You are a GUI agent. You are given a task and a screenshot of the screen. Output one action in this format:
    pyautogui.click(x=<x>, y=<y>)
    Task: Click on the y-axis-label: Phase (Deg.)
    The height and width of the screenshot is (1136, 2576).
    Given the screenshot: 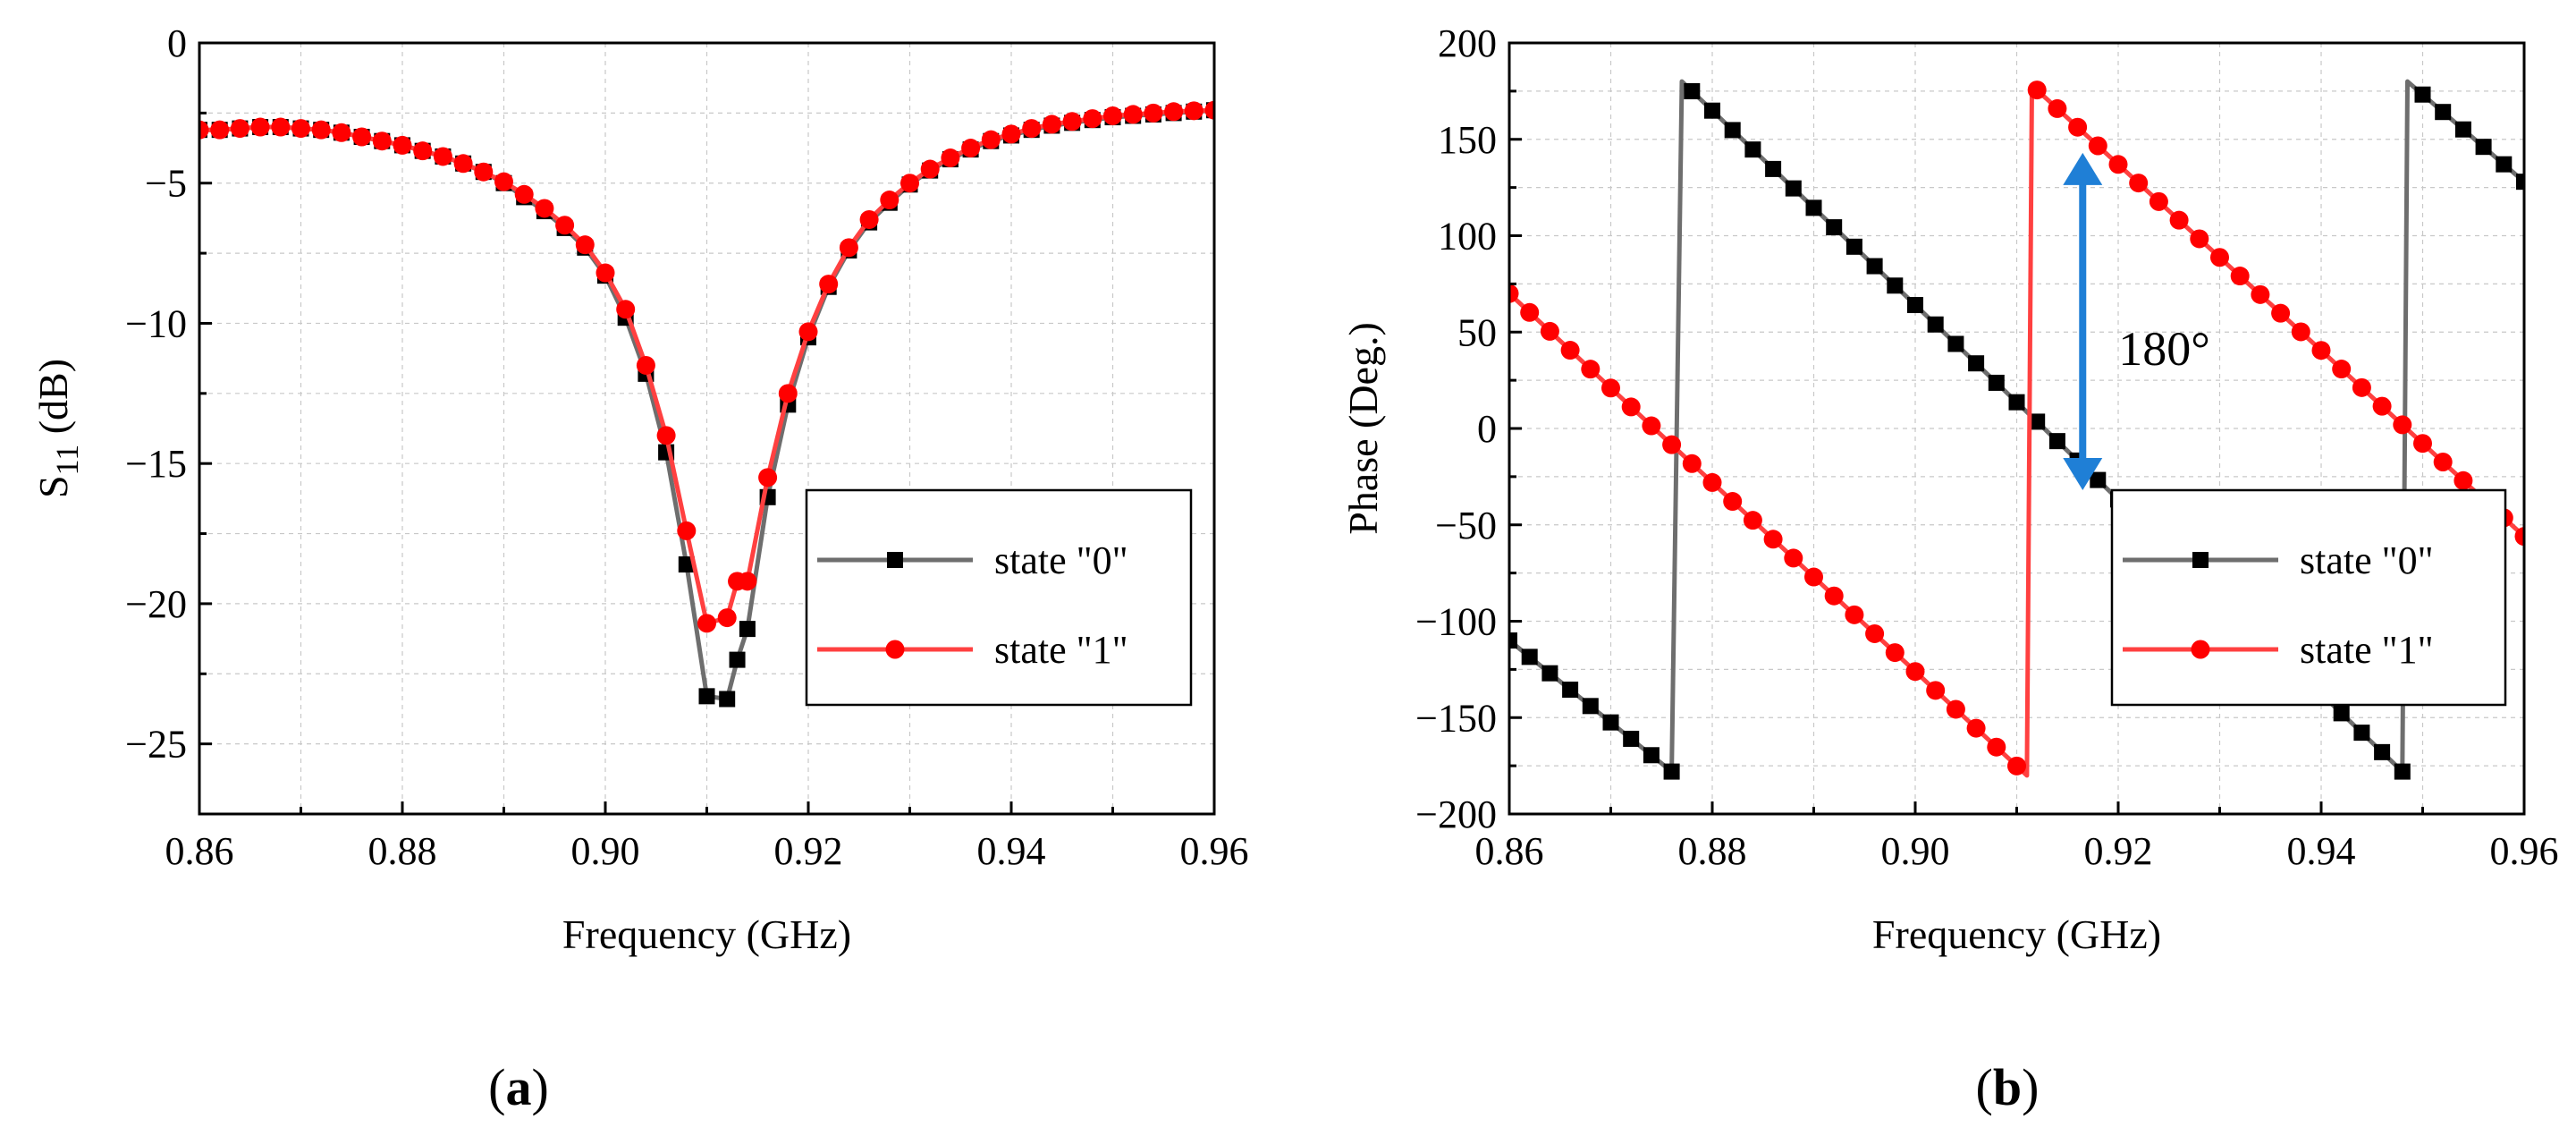 What is the action you would take?
    pyautogui.click(x=1363, y=428)
    